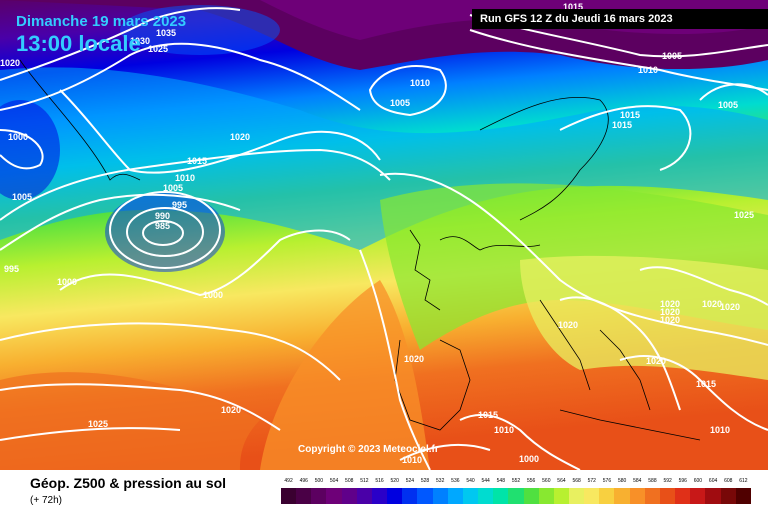 This screenshot has width=768, height=512. Describe the element at coordinates (682, 481) in the screenshot. I see `legend-label: 596` at that location.